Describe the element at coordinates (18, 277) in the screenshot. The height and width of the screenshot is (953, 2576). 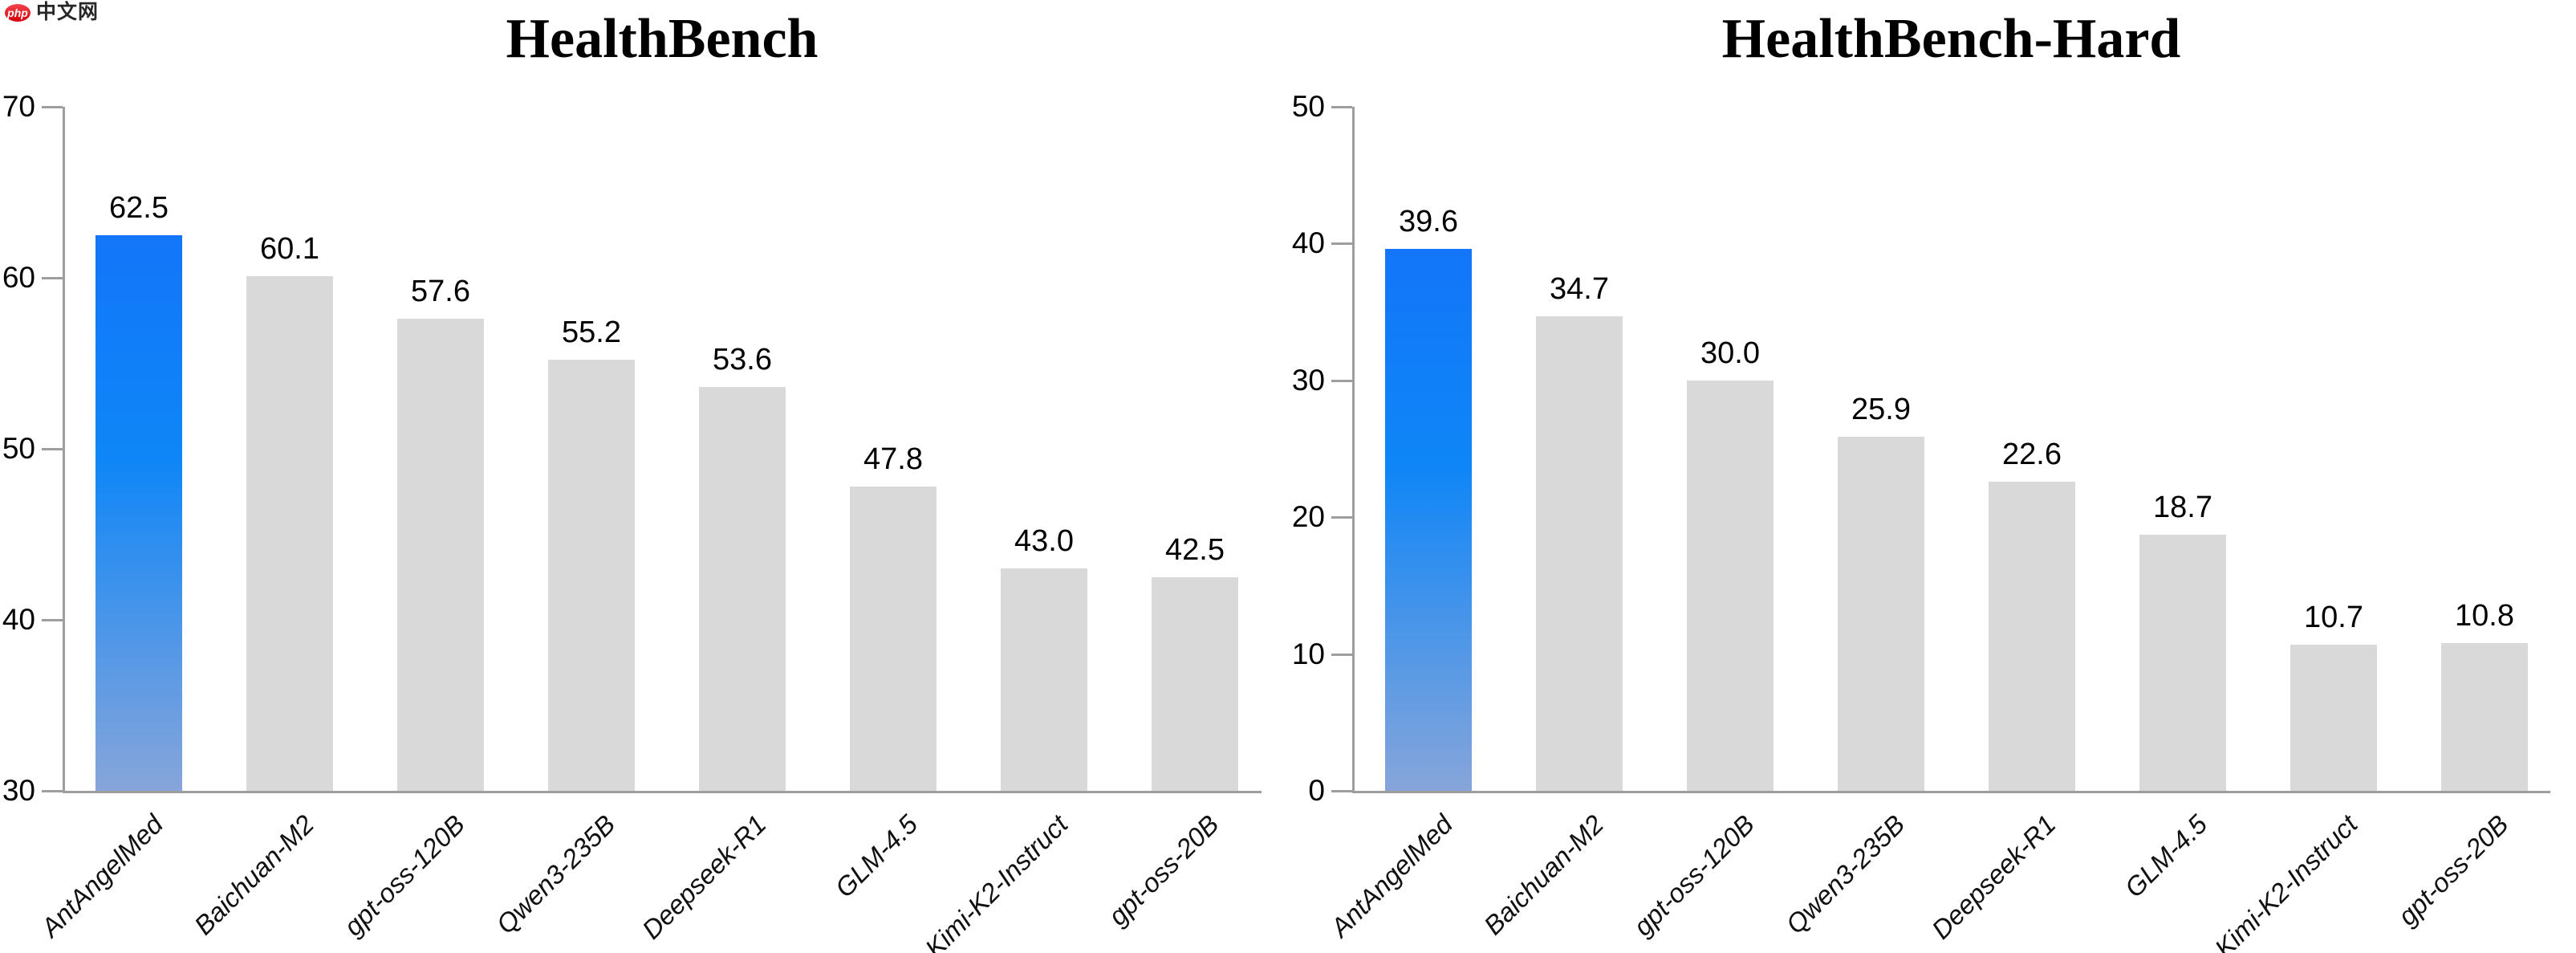
I see `y-axis-tick-label: 60` at that location.